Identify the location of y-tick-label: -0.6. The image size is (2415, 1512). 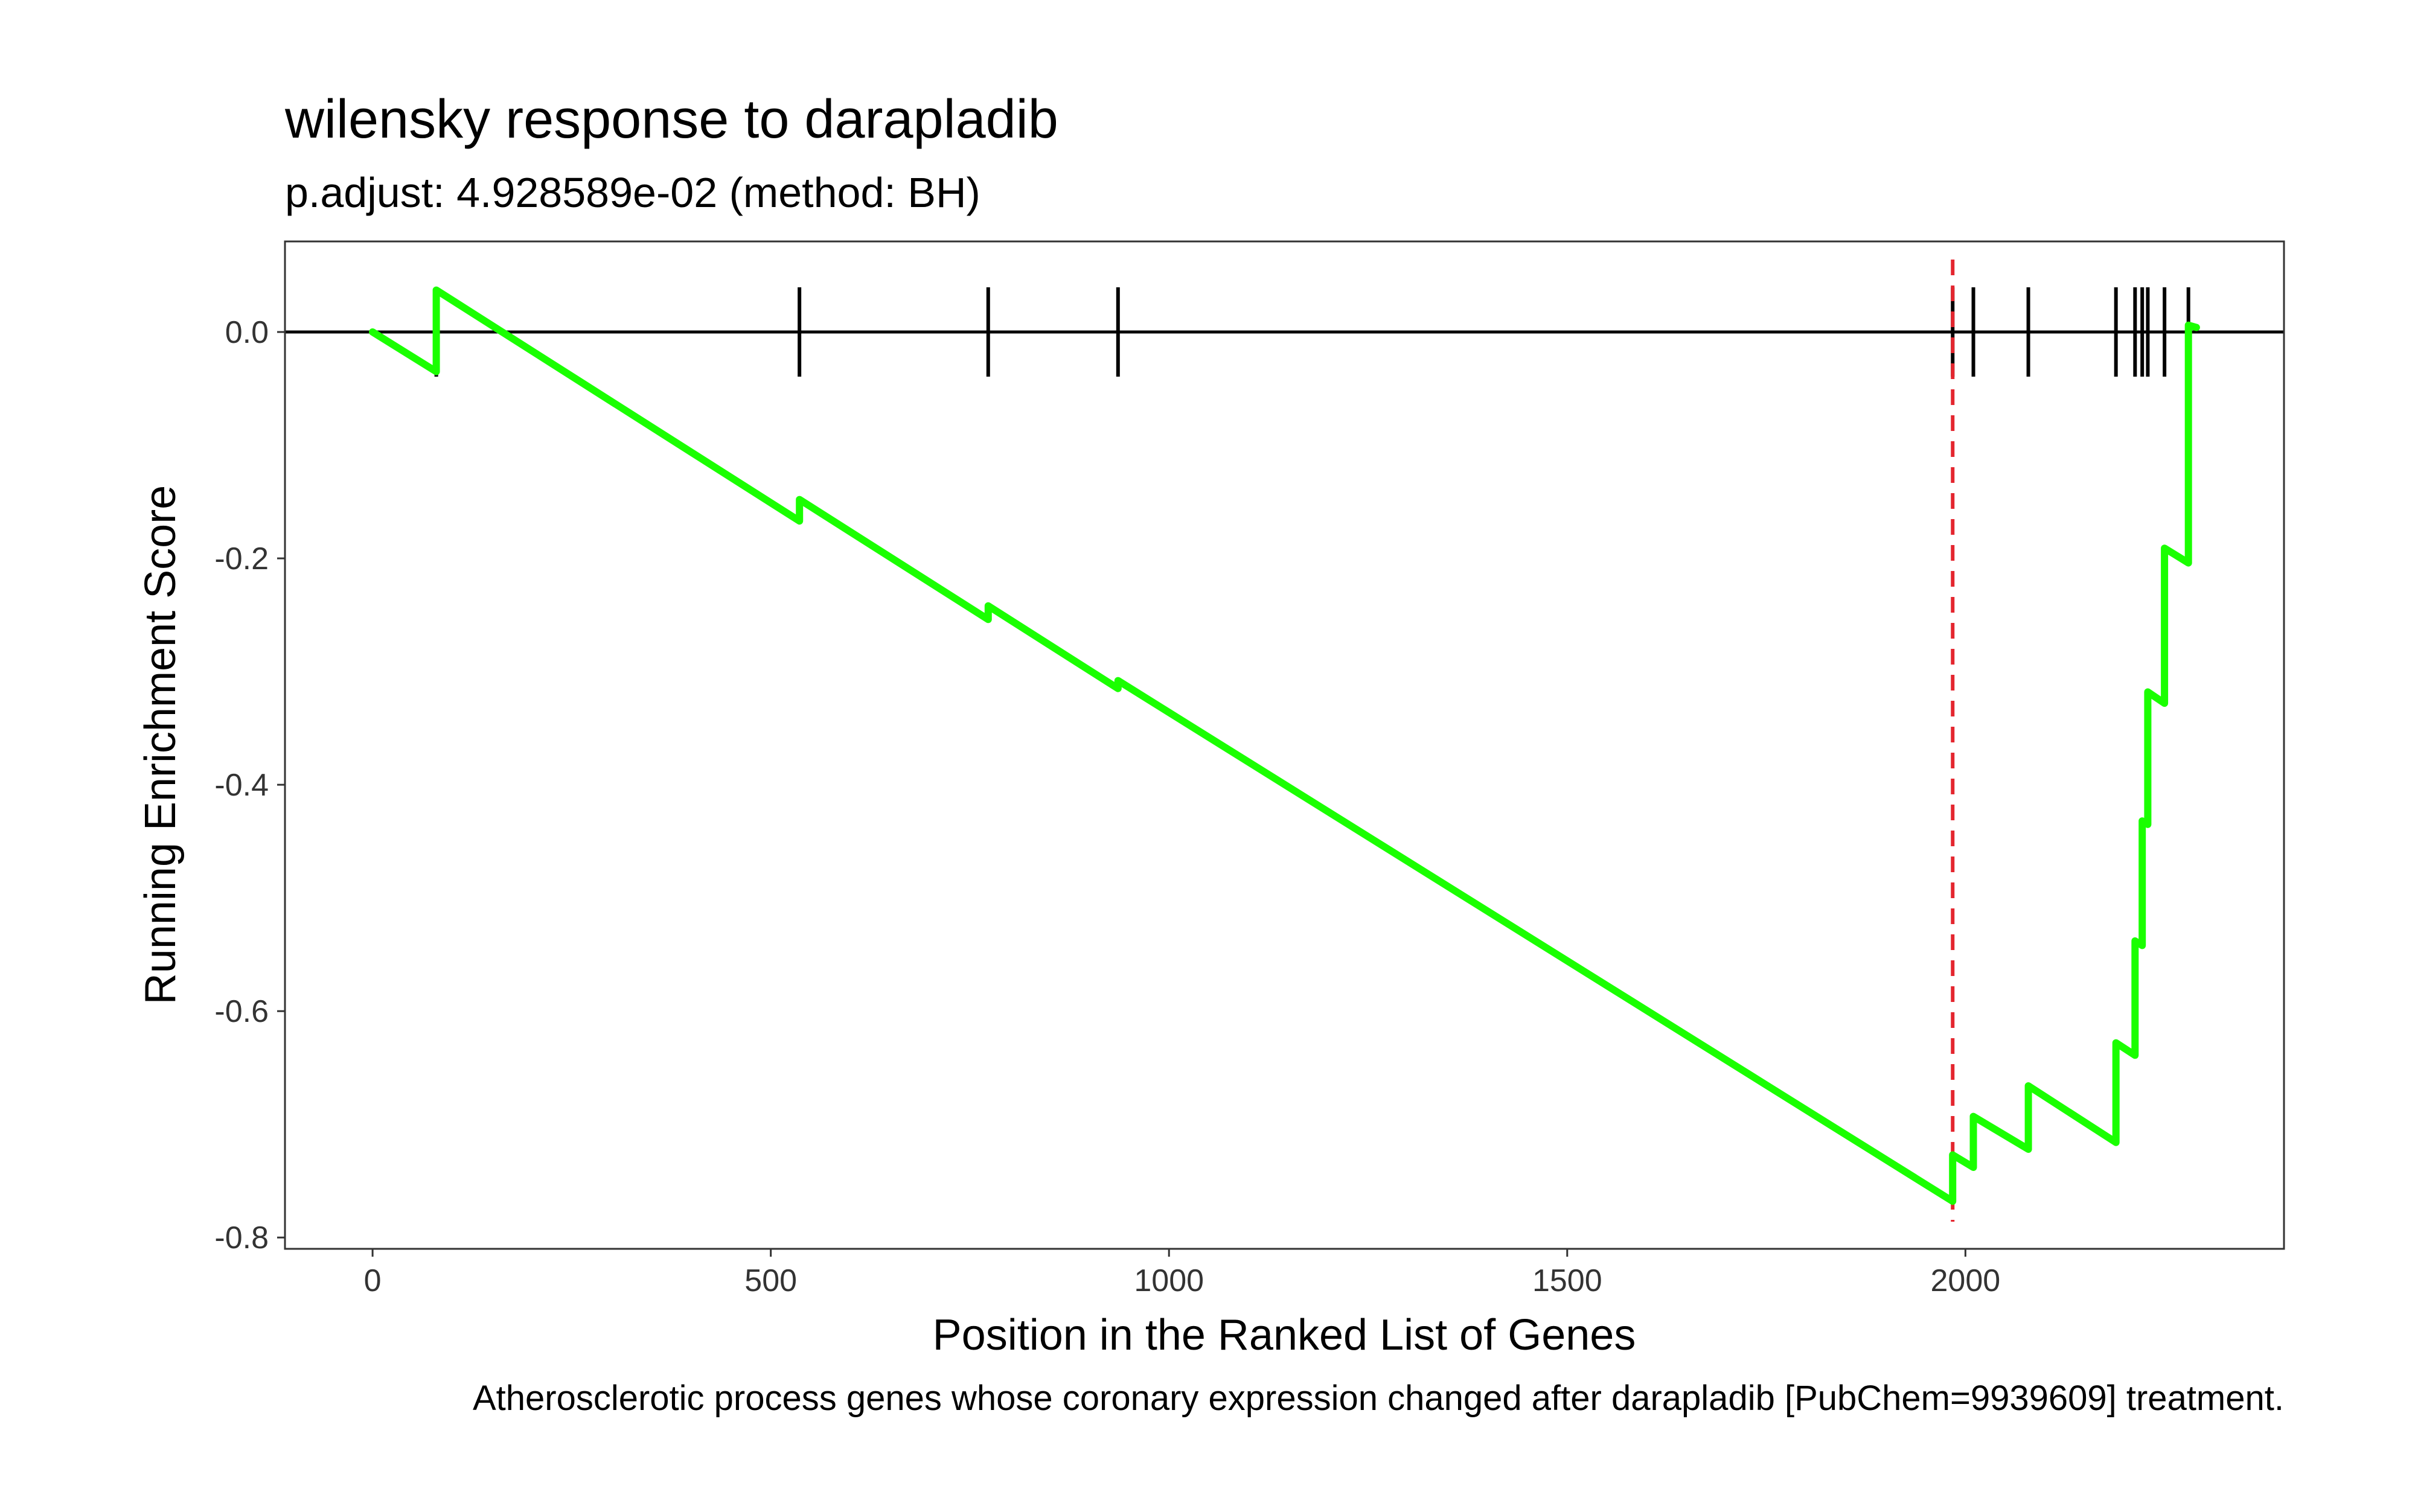
(241, 1012).